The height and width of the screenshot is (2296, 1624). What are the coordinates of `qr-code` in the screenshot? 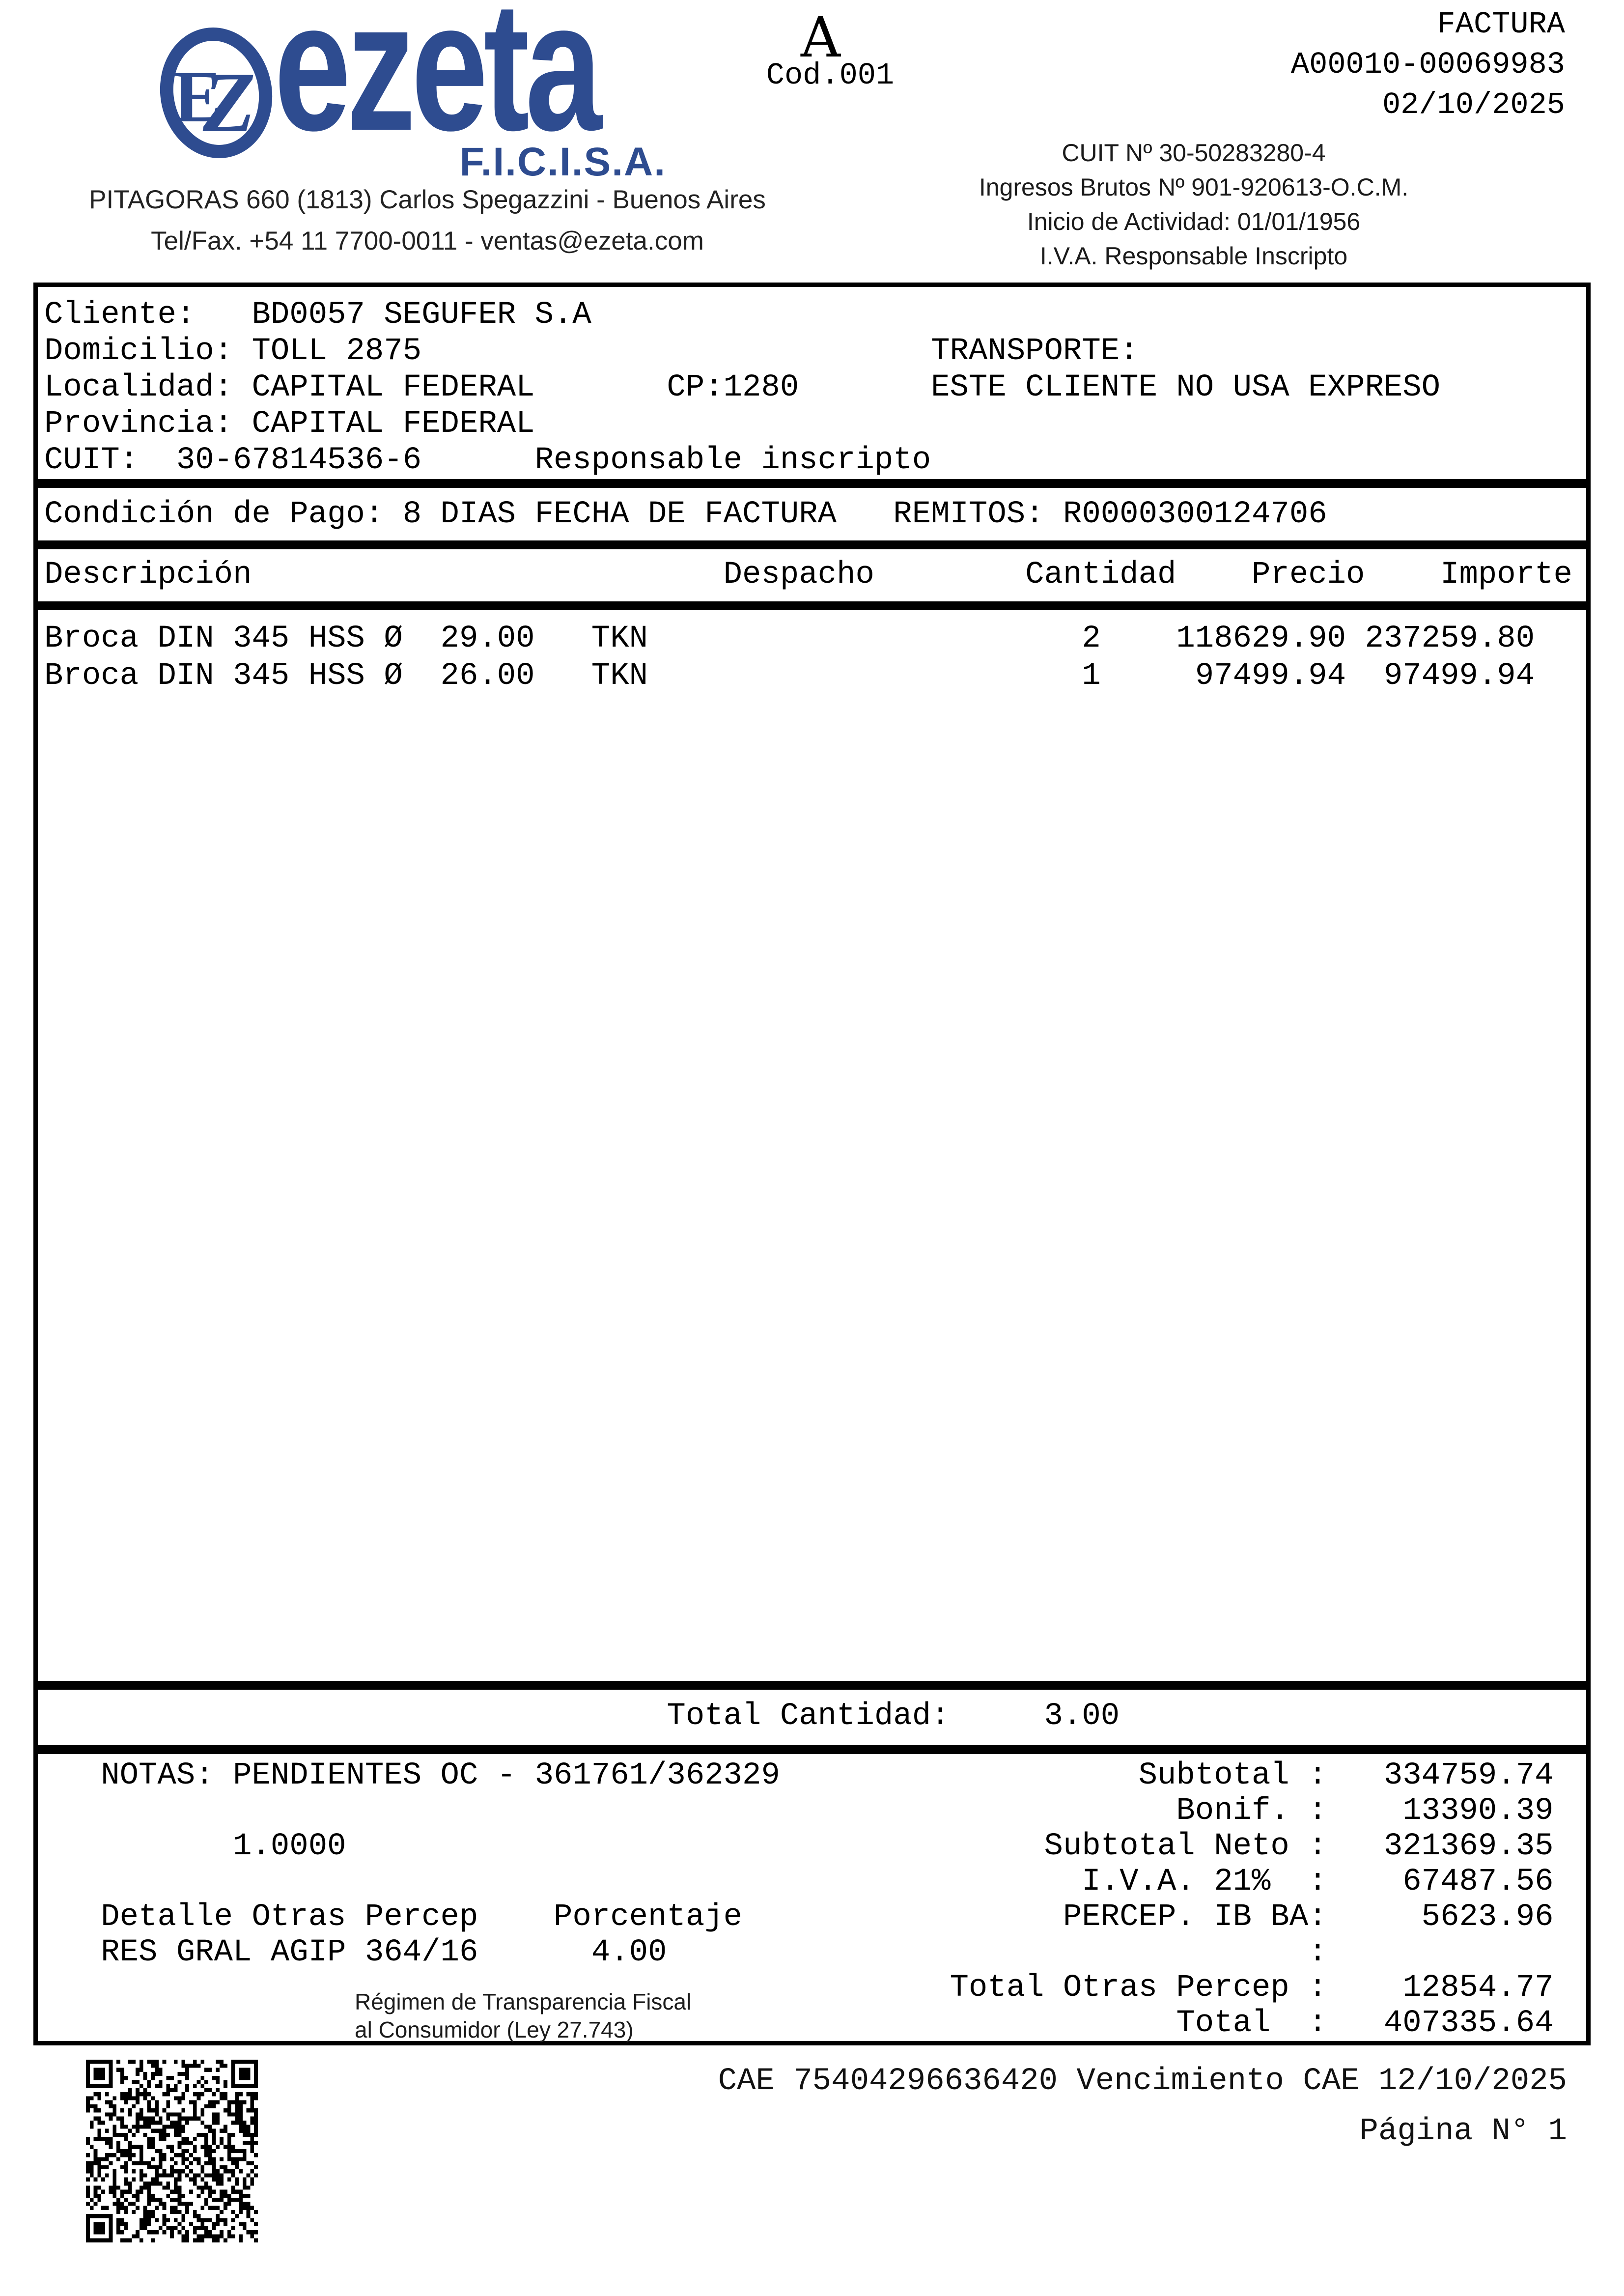 It's located at (172, 2151).